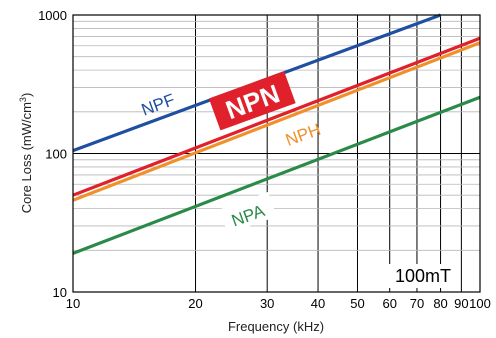 This screenshot has height=338, width=496. I want to click on x-tick-label: 70, so click(417, 303).